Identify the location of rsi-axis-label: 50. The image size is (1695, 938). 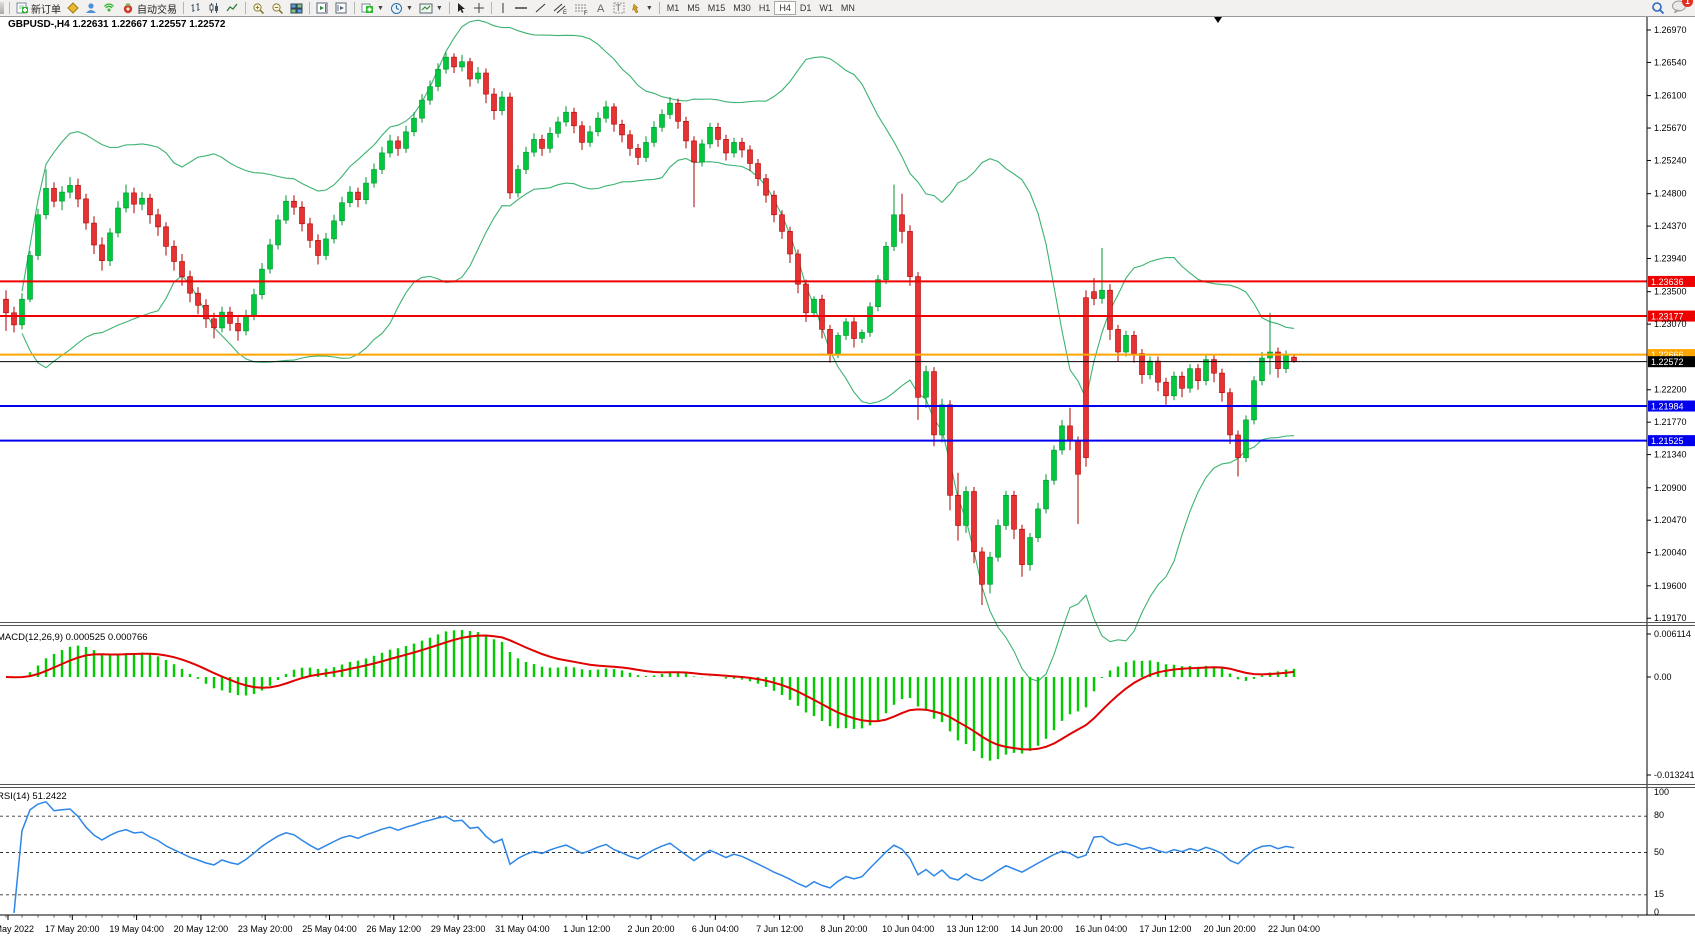
(1659, 852).